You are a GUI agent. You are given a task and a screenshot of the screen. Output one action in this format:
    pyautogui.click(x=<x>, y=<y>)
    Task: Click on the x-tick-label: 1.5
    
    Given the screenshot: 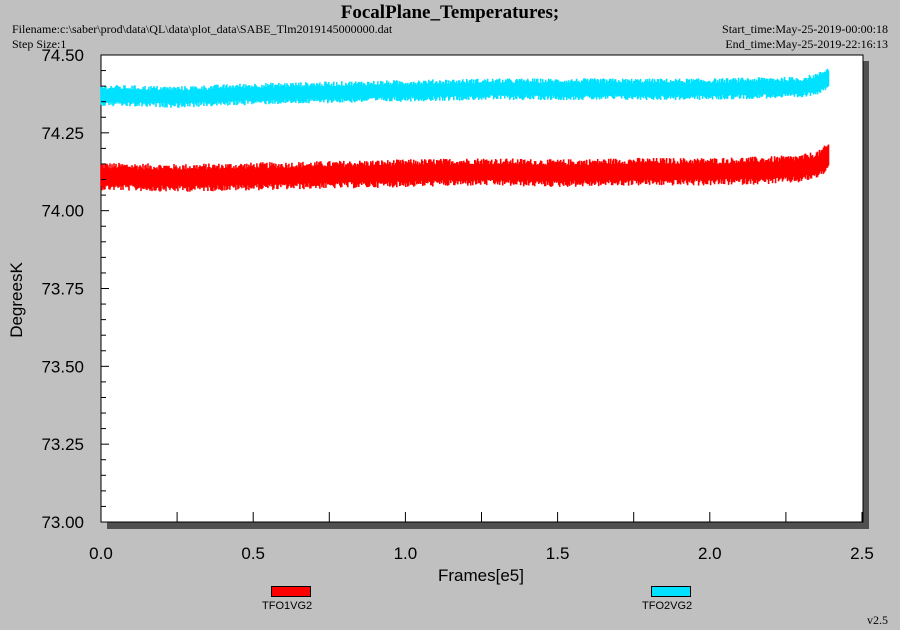 What is the action you would take?
    pyautogui.click(x=558, y=553)
    